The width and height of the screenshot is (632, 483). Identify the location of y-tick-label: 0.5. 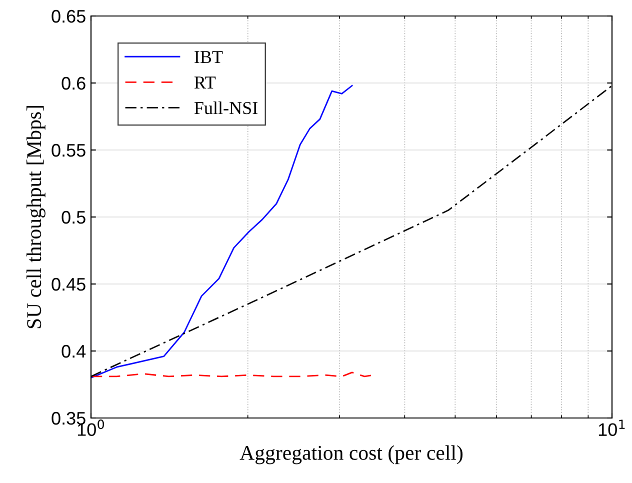
(74, 217).